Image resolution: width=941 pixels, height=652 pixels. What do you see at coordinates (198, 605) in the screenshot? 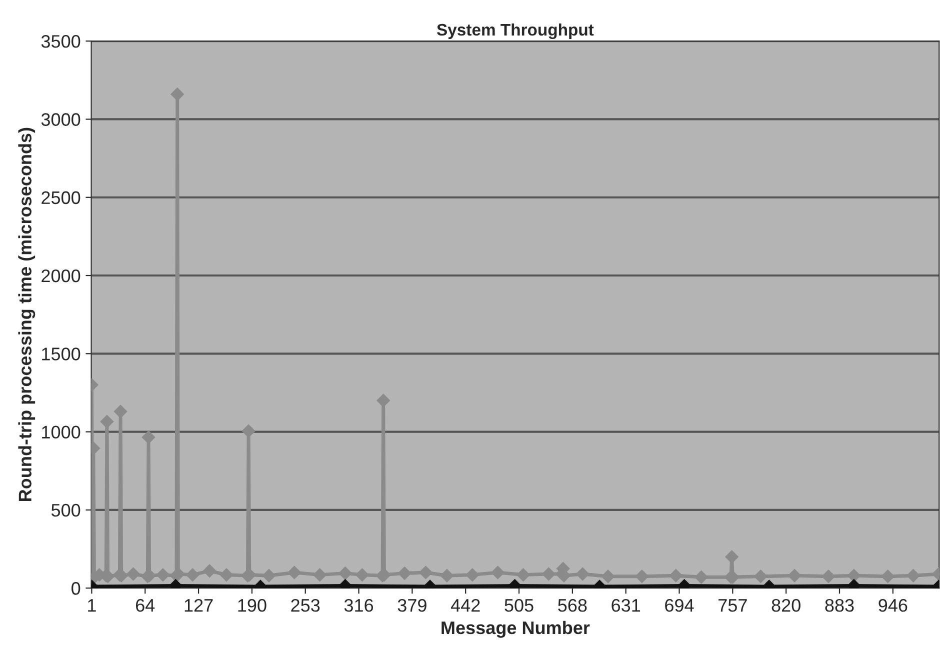
I see `x-tick-label: 127` at bounding box center [198, 605].